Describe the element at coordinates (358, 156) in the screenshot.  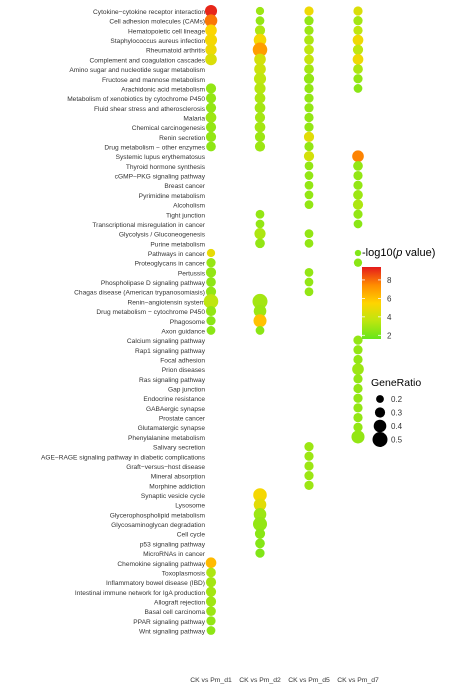
I see `point-ck-vs-pm-d7-systemic-lupus-erythematosus` at that location.